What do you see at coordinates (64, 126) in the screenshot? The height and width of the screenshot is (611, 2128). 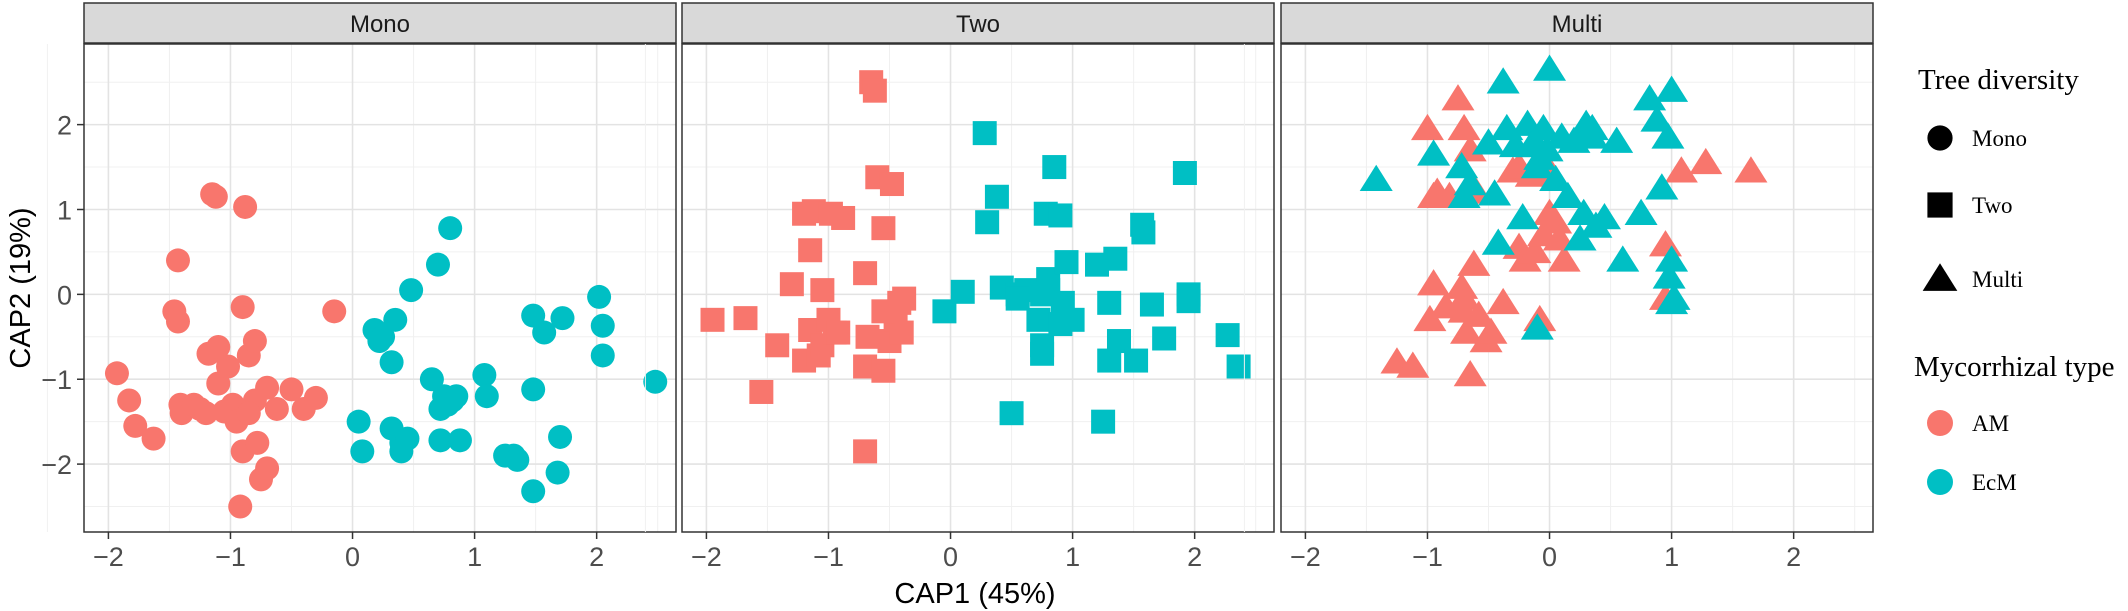 I see `y-tick-label: 2` at bounding box center [64, 126].